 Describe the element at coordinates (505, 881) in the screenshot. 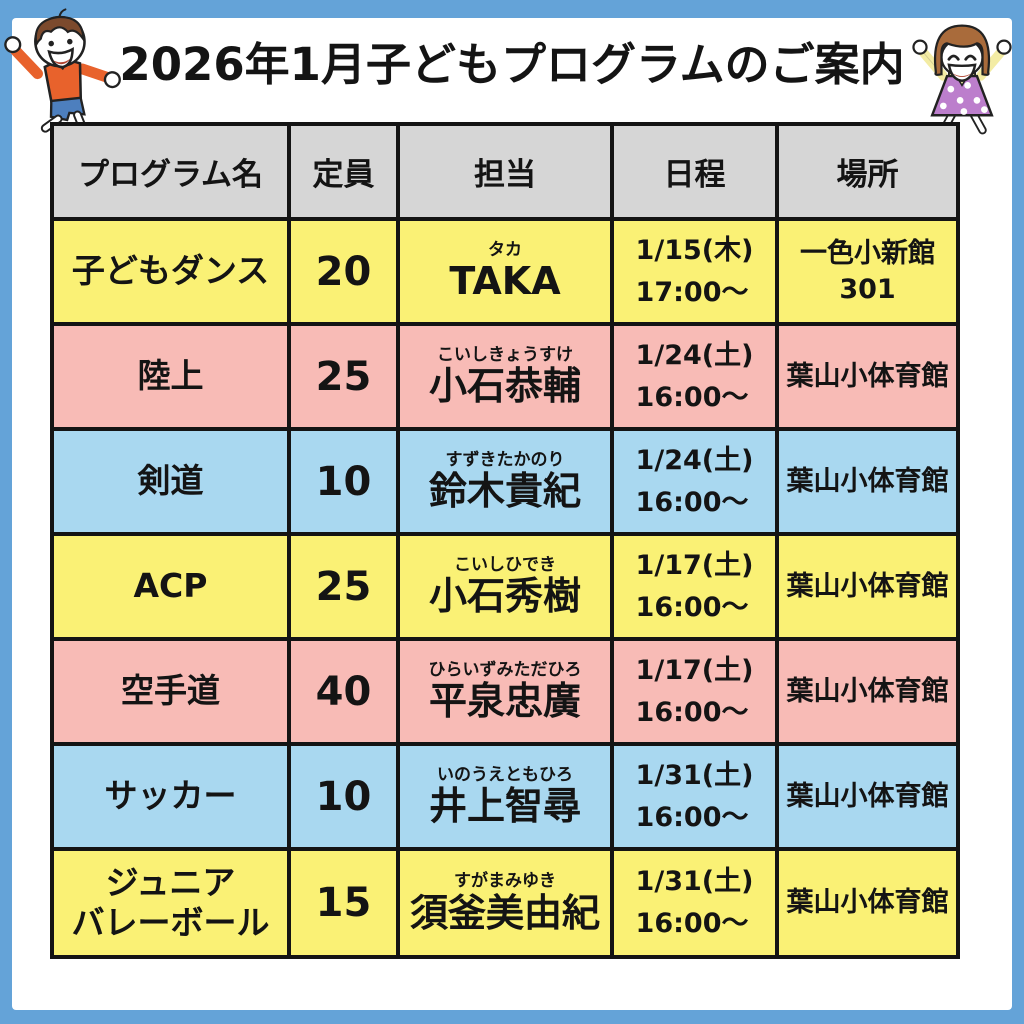

I see `instructor-furigana: すがまみゆき` at that location.